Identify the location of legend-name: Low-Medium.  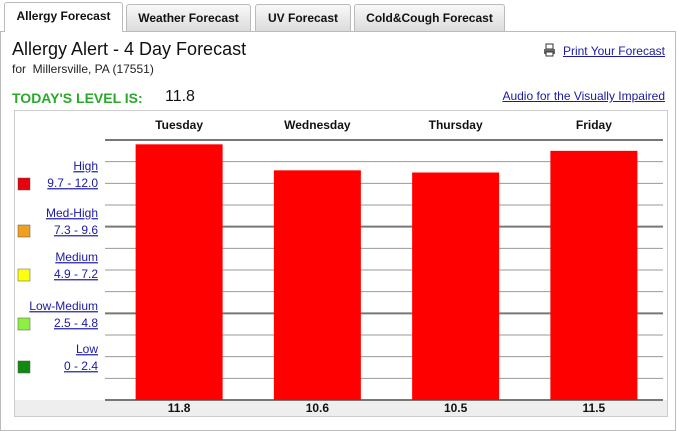
(63, 306).